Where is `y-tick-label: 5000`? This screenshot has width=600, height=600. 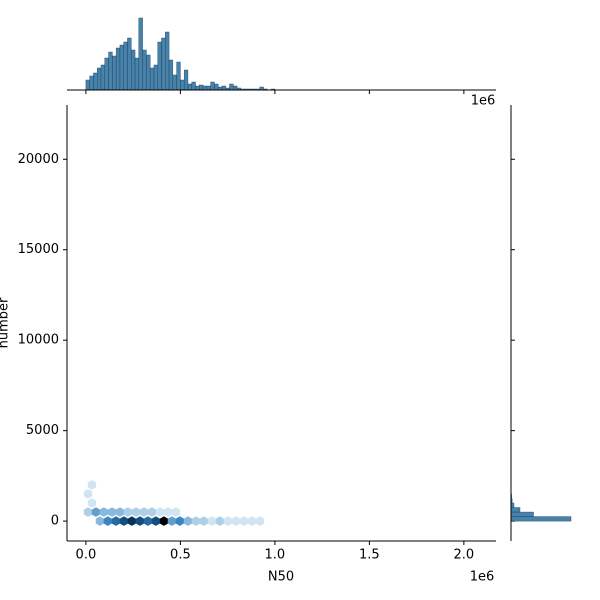
y-tick-label: 5000 is located at coordinates (42, 430).